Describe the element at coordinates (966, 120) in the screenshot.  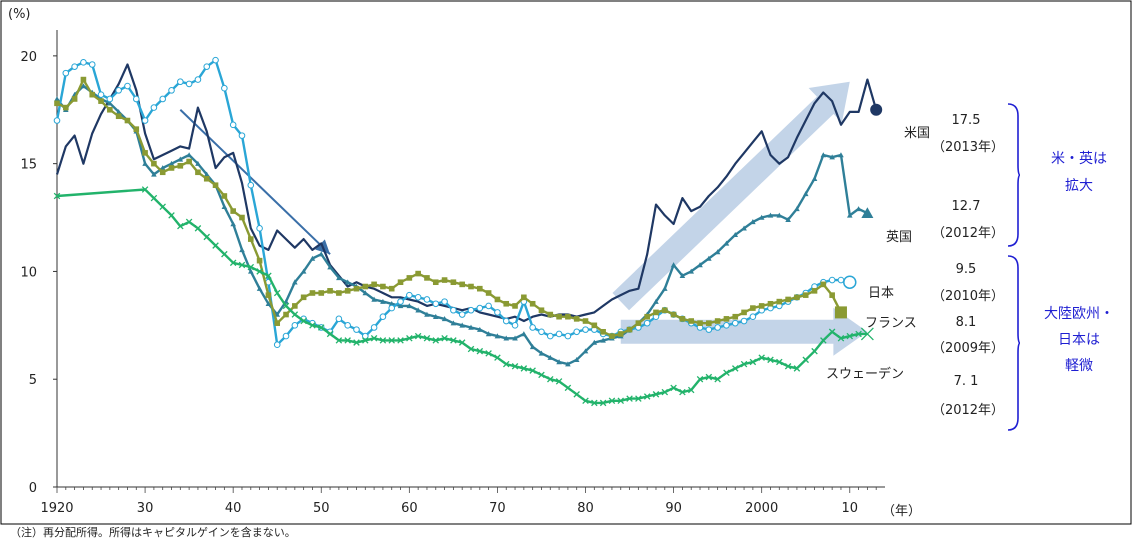
I see `value-label: 17.5` at that location.